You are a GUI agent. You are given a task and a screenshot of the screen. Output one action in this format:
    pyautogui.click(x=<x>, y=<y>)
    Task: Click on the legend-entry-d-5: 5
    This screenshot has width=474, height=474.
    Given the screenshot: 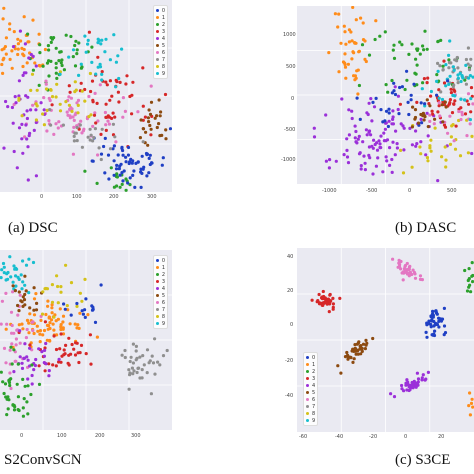 What is the action you would take?
    pyautogui.click(x=310, y=392)
    